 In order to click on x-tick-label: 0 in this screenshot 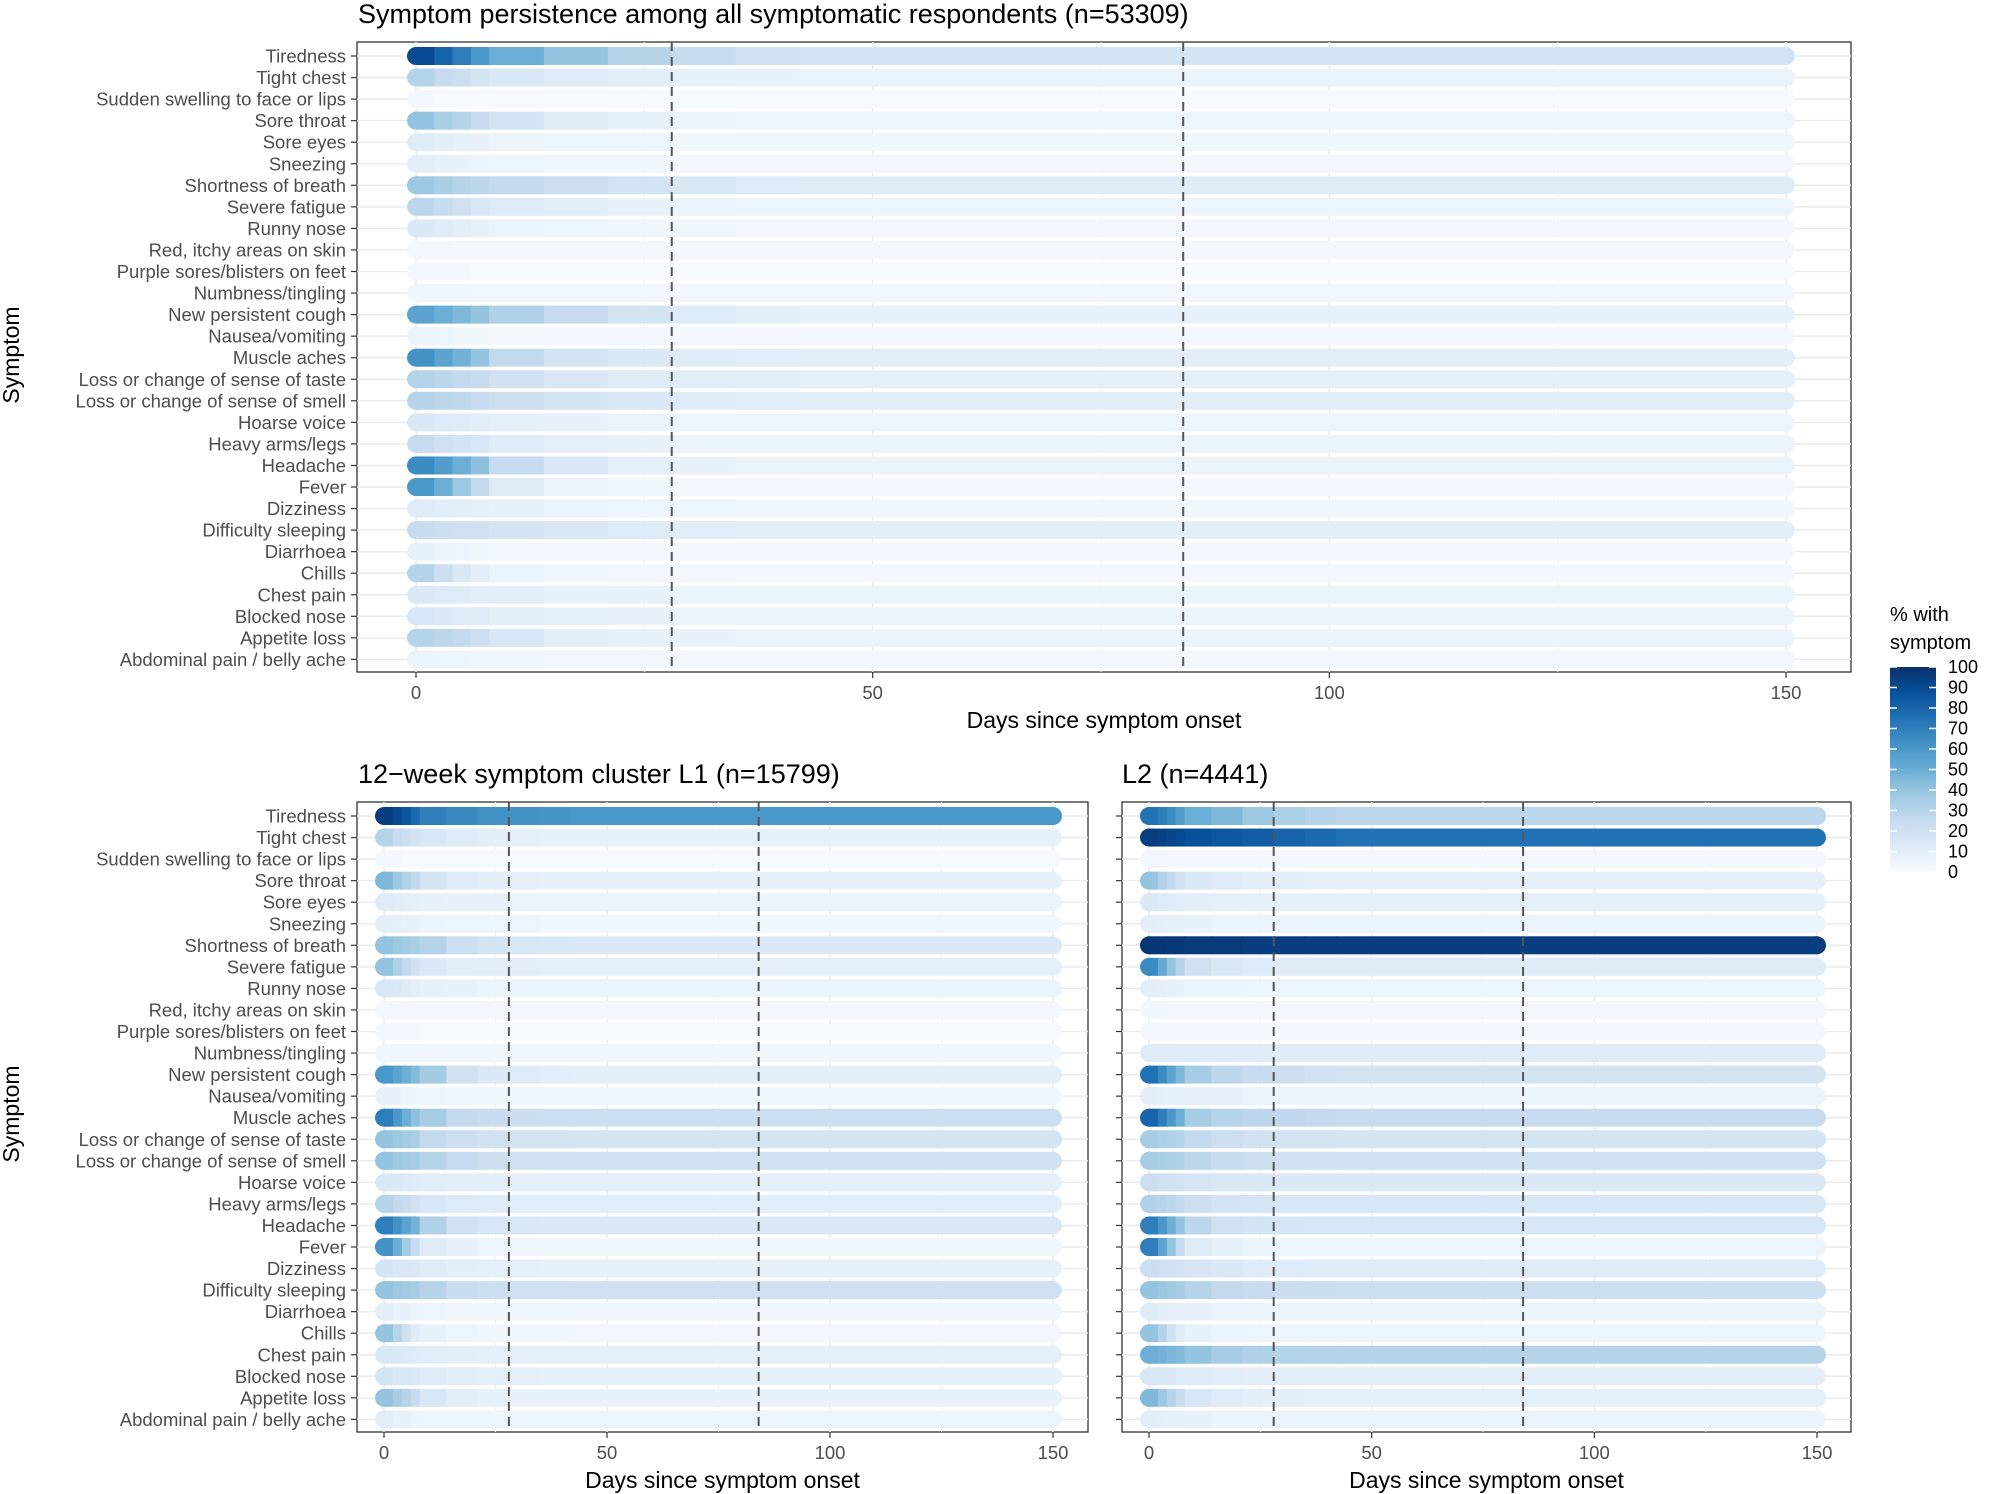, I will do `click(384, 1452)`.